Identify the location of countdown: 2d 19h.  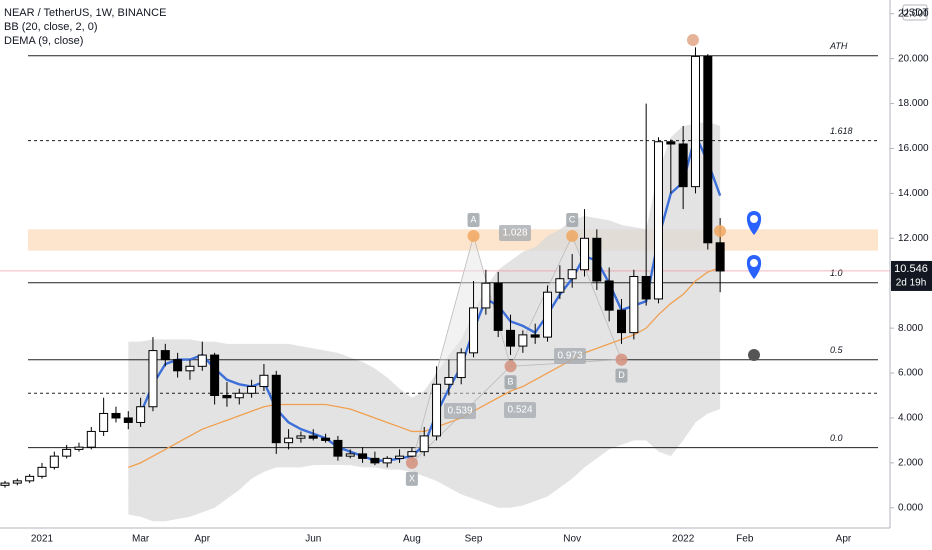
(911, 283).